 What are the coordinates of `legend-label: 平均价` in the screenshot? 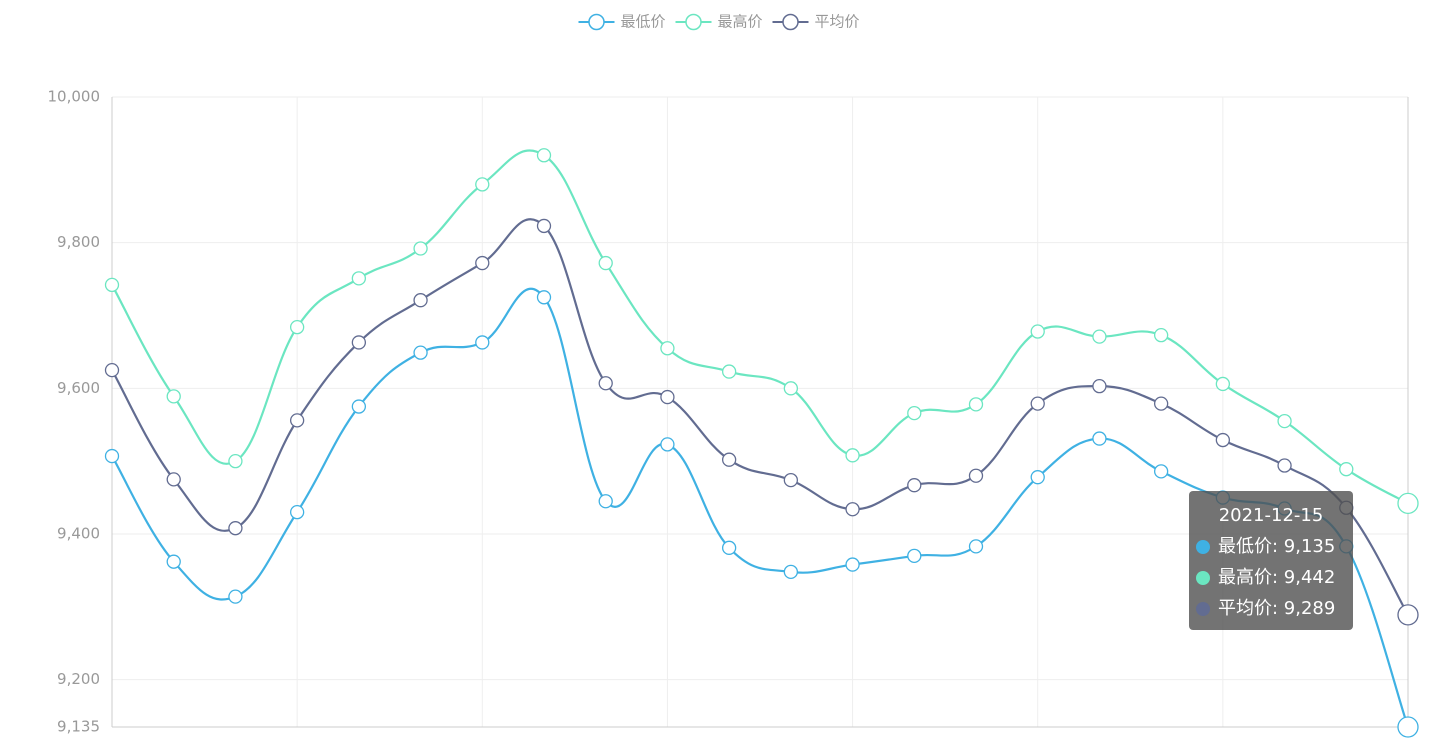 It's located at (837, 22).